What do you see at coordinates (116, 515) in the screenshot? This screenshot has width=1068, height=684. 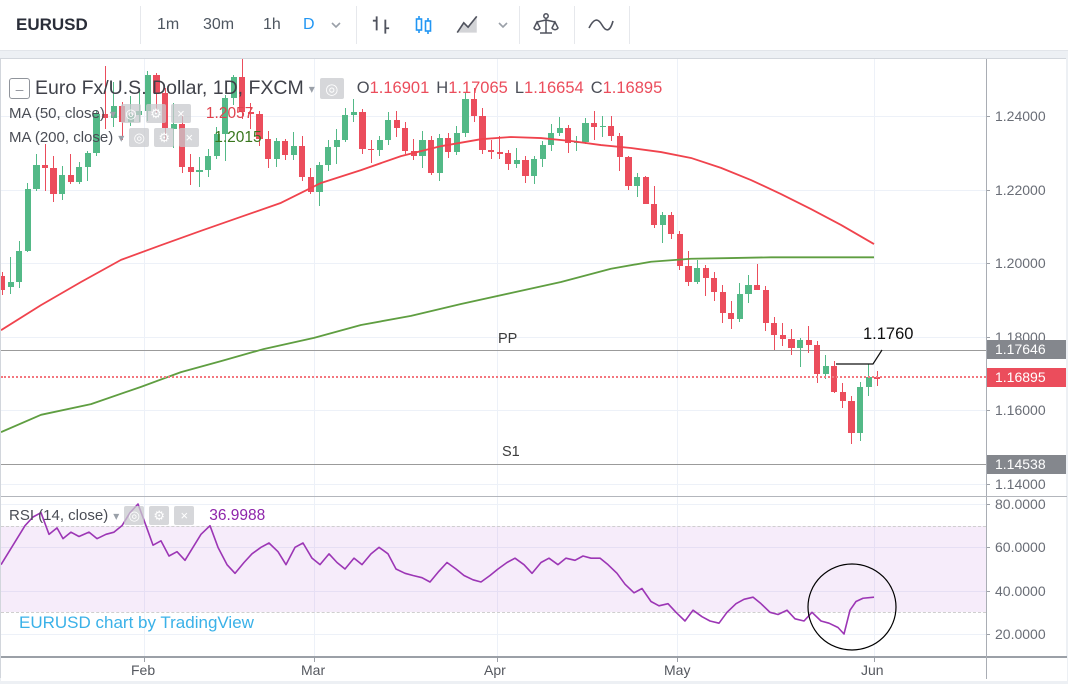 I see `rsi-chevron-down-icon: ▾` at bounding box center [116, 515].